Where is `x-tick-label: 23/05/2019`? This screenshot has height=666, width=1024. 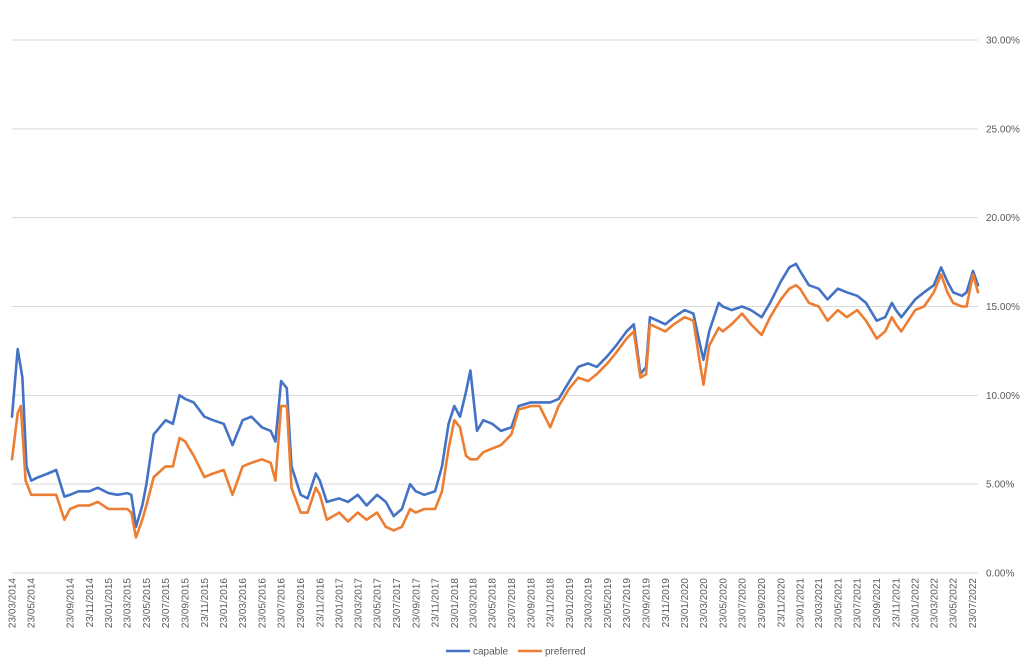 x-tick-label: 23/05/2019 is located at coordinates (608, 603).